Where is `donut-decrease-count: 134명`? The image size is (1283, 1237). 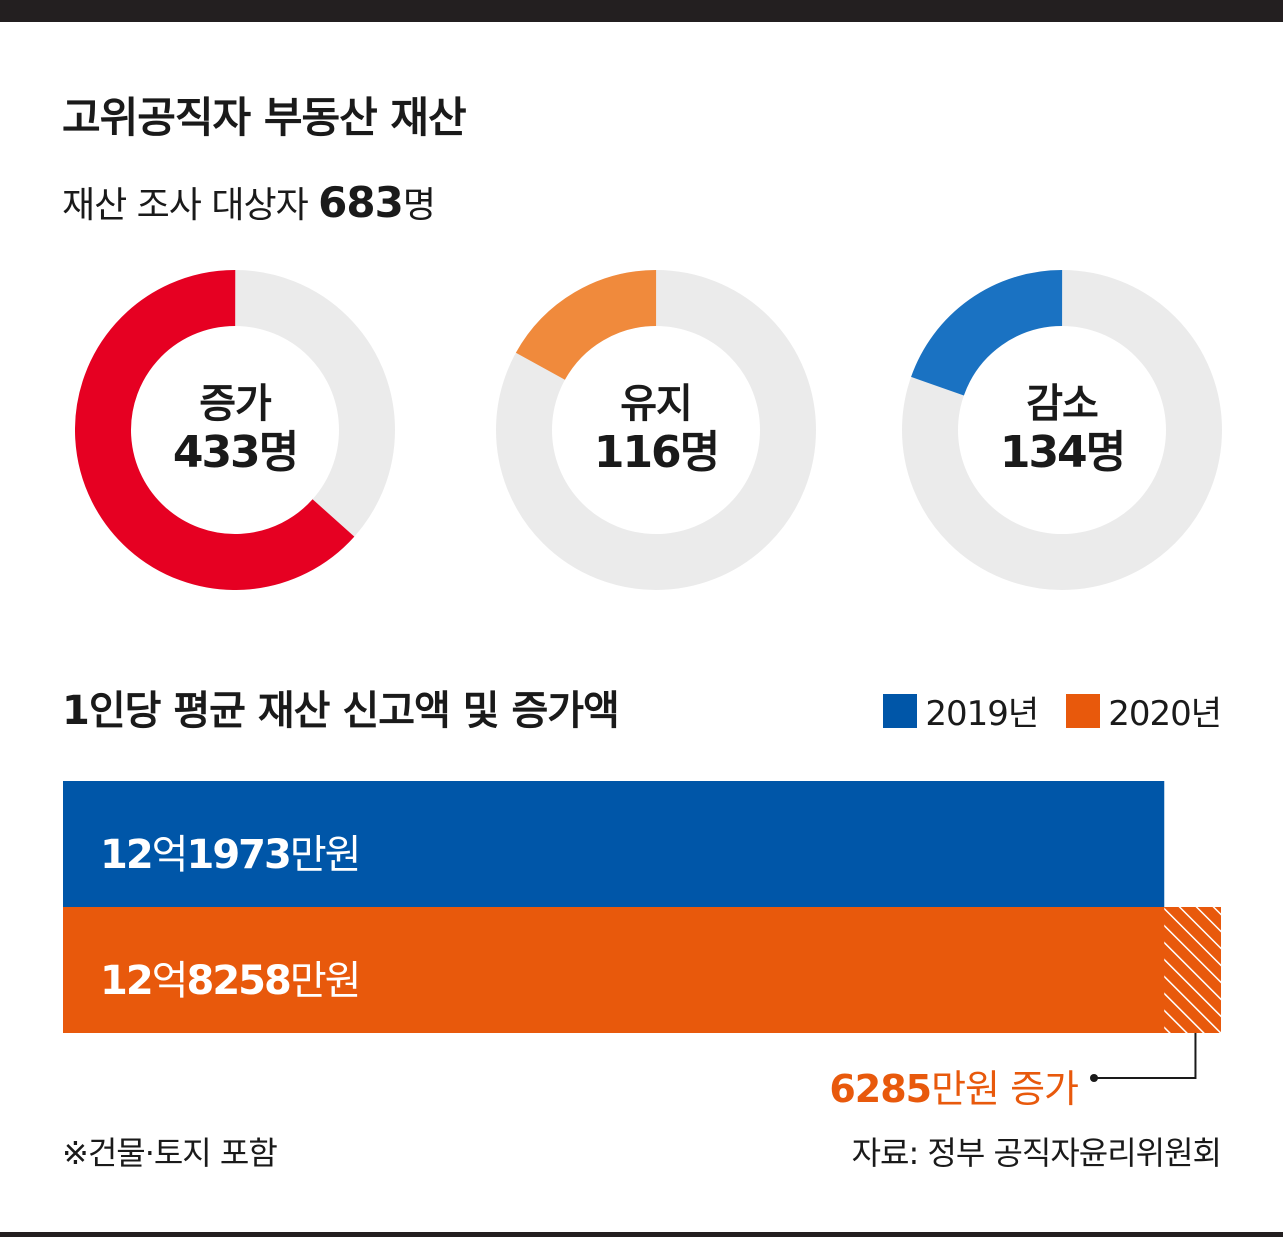 donut-decrease-count: 134명 is located at coordinates (1062, 452).